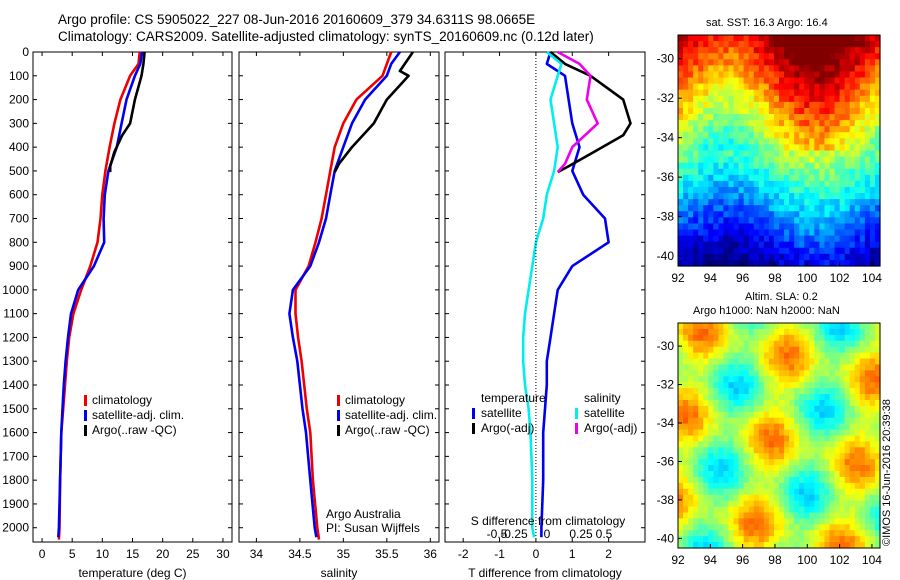 The height and width of the screenshot is (580, 900). What do you see at coordinates (666, 385) in the screenshot?
I see `map-y-tick-label: -32` at bounding box center [666, 385].